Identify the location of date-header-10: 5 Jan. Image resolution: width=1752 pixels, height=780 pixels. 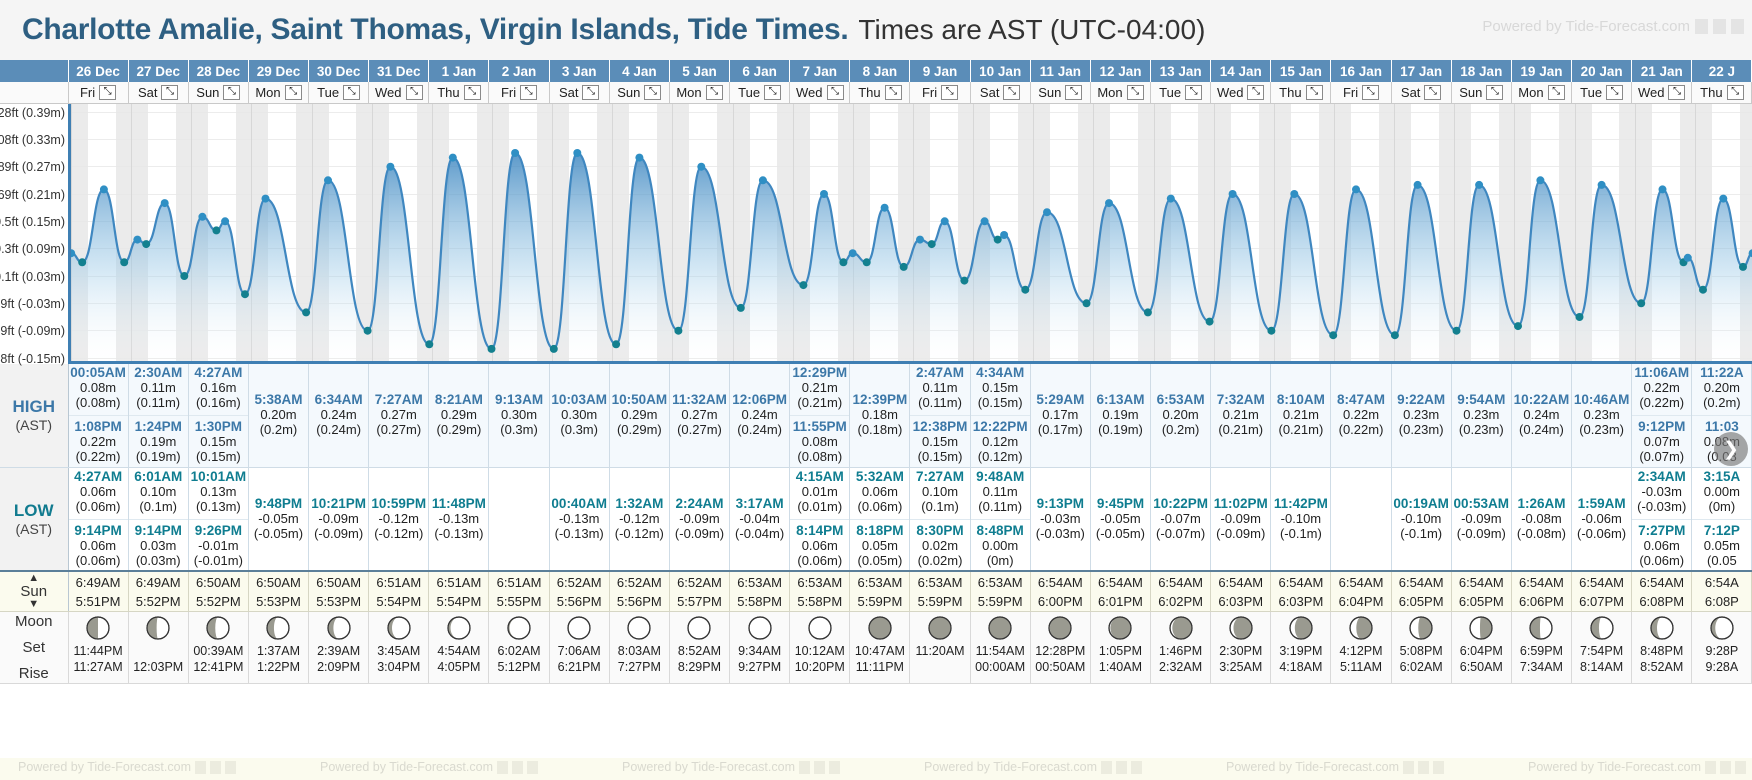
(700, 71).